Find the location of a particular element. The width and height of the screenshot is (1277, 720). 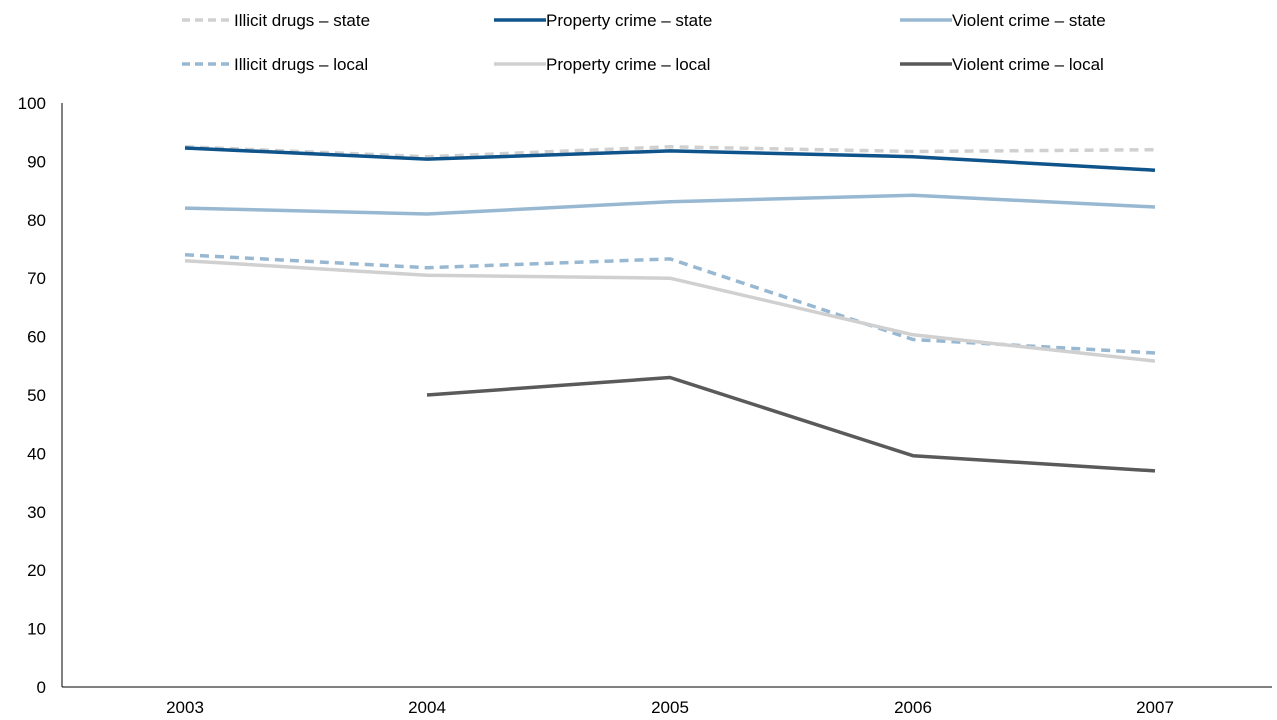

y-tick-label: 50 is located at coordinates (36, 395).